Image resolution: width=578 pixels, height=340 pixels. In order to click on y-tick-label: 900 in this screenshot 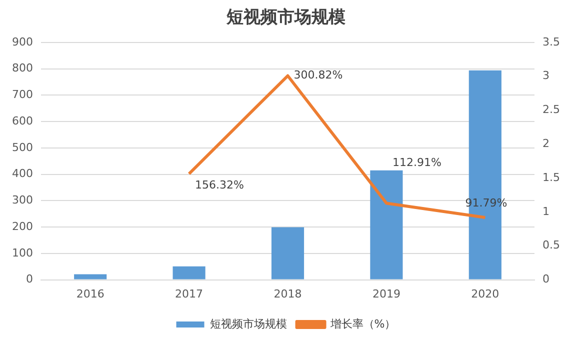, I will do `click(22, 41)`.